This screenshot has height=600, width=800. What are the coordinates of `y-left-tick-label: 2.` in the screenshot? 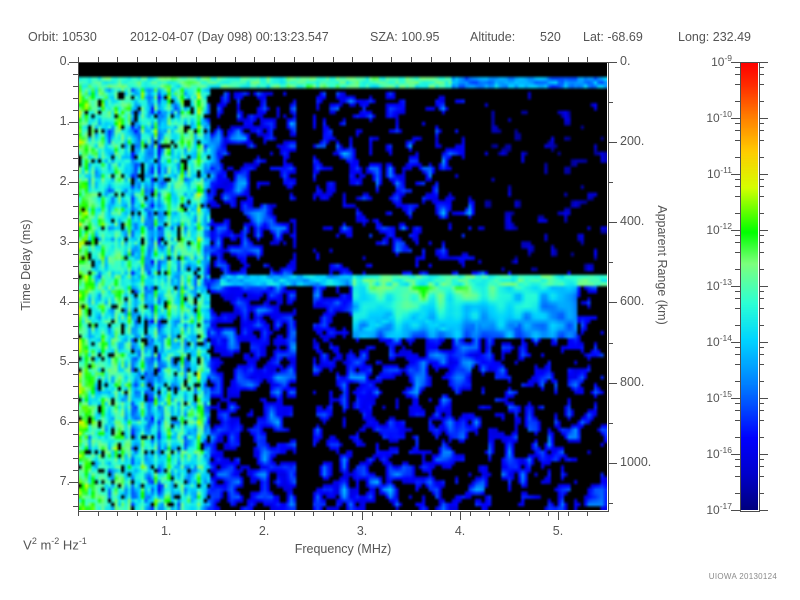 It's located at (64, 181).